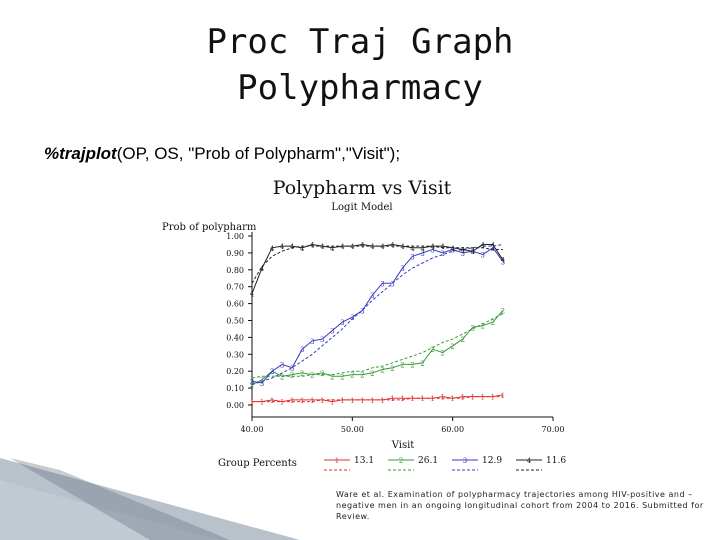  Describe the element at coordinates (364, 461) in the screenshot. I see `legend-label-1: 13.1` at that location.